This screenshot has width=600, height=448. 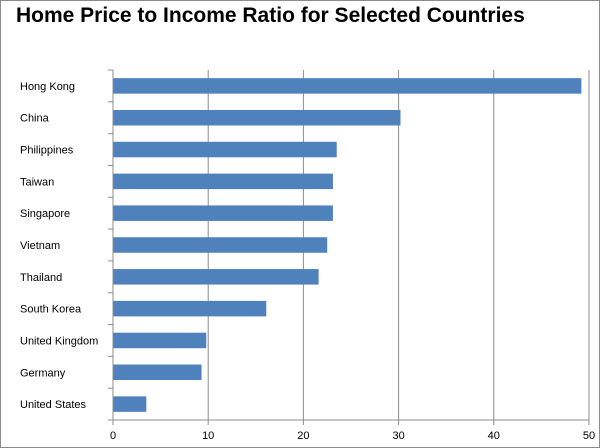 I want to click on category-label: South Korea, so click(x=51, y=310).